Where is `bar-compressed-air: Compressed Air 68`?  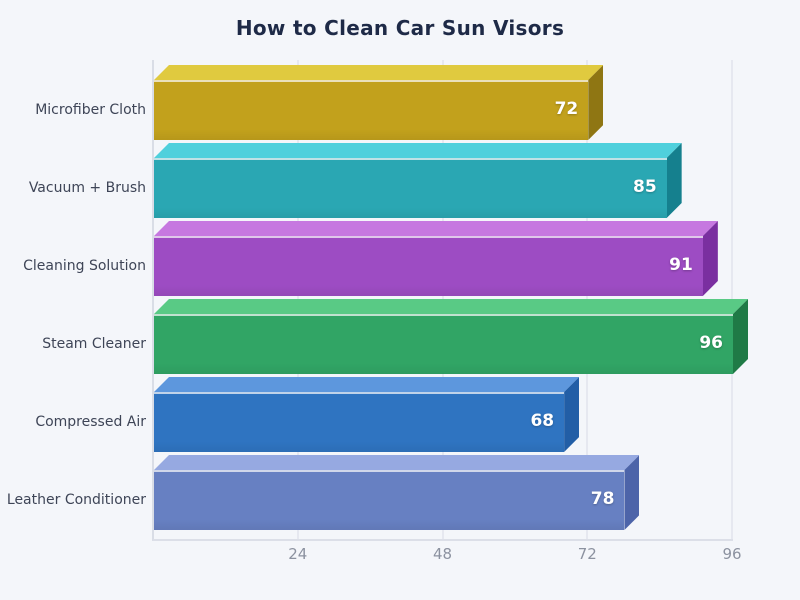
bar-compressed-air: Compressed Air 68 is located at coordinates (384, 412).